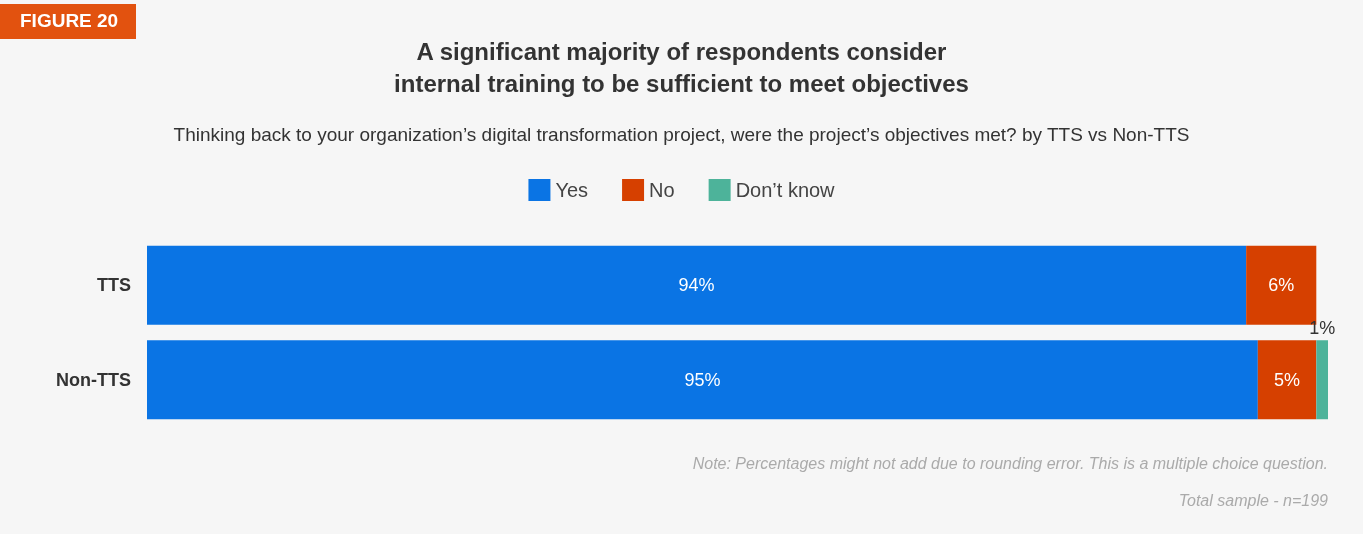  I want to click on data-label: 5%, so click(1287, 379).